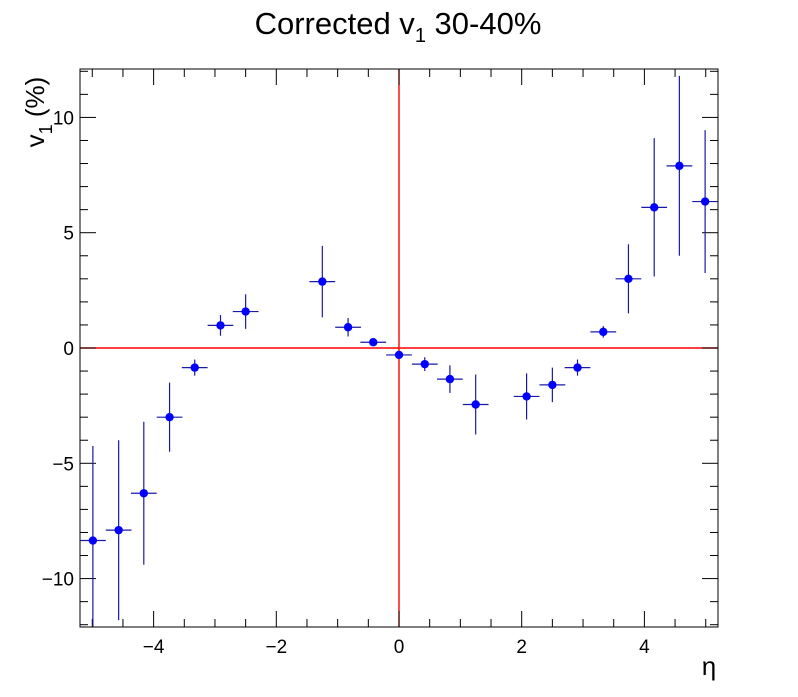 The width and height of the screenshot is (798, 697). What do you see at coordinates (709, 666) in the screenshot?
I see `x-axis-label: η` at bounding box center [709, 666].